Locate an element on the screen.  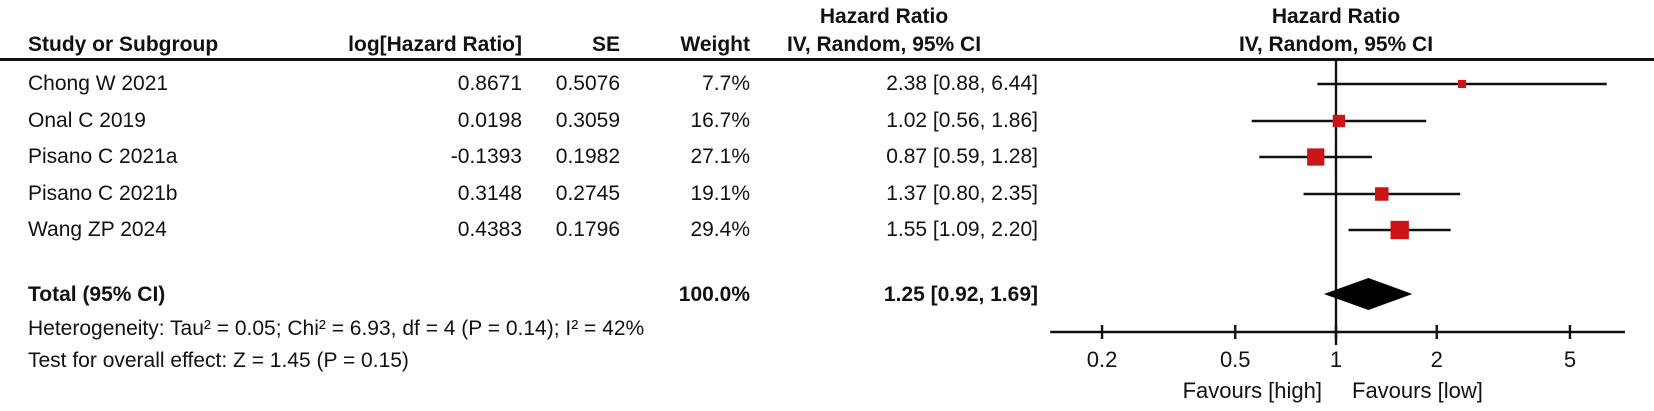
study-name: Onal C 2019 is located at coordinates (87, 120).